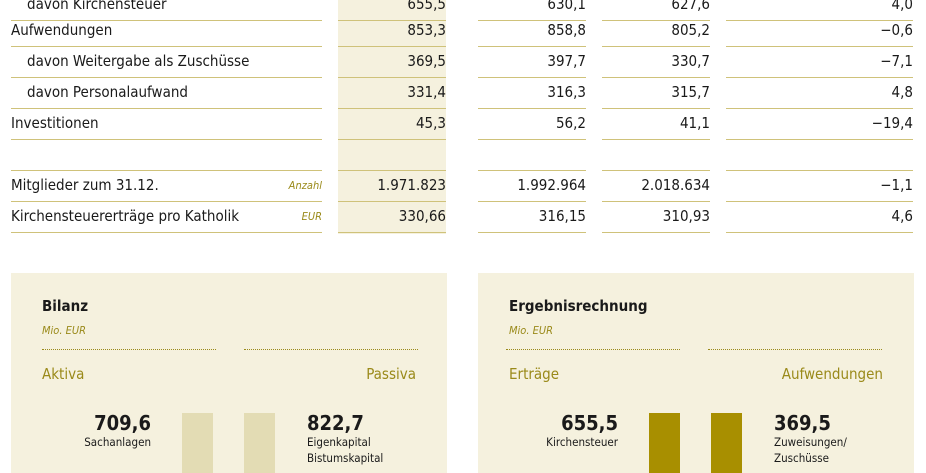  Describe the element at coordinates (532, 186) in the screenshot. I see `table-cell-v2: 1.992.964` at that location.